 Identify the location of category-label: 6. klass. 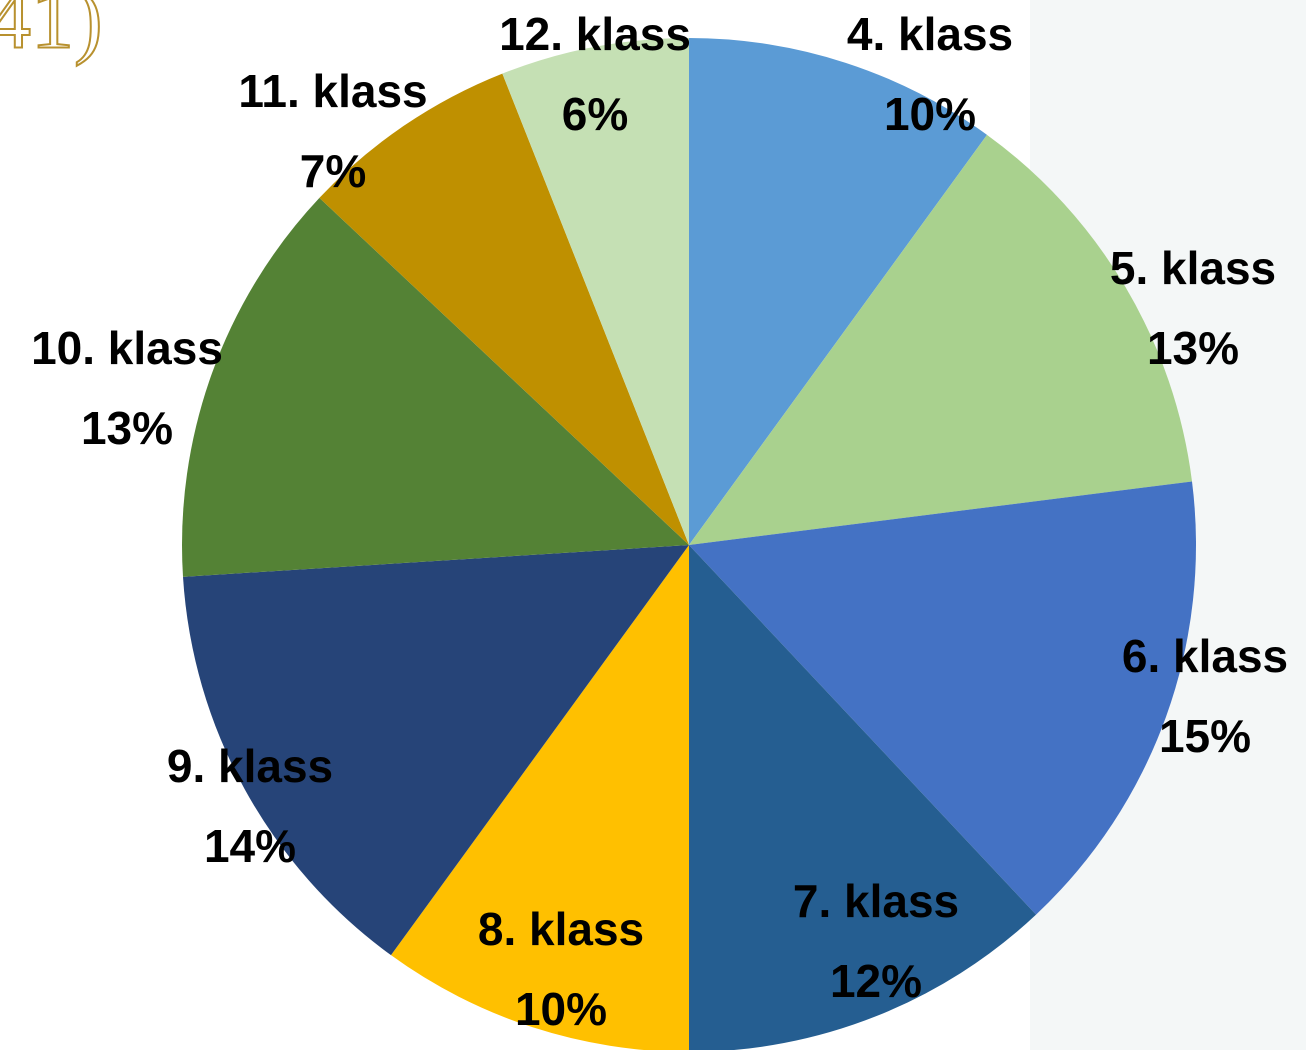
(1205, 656).